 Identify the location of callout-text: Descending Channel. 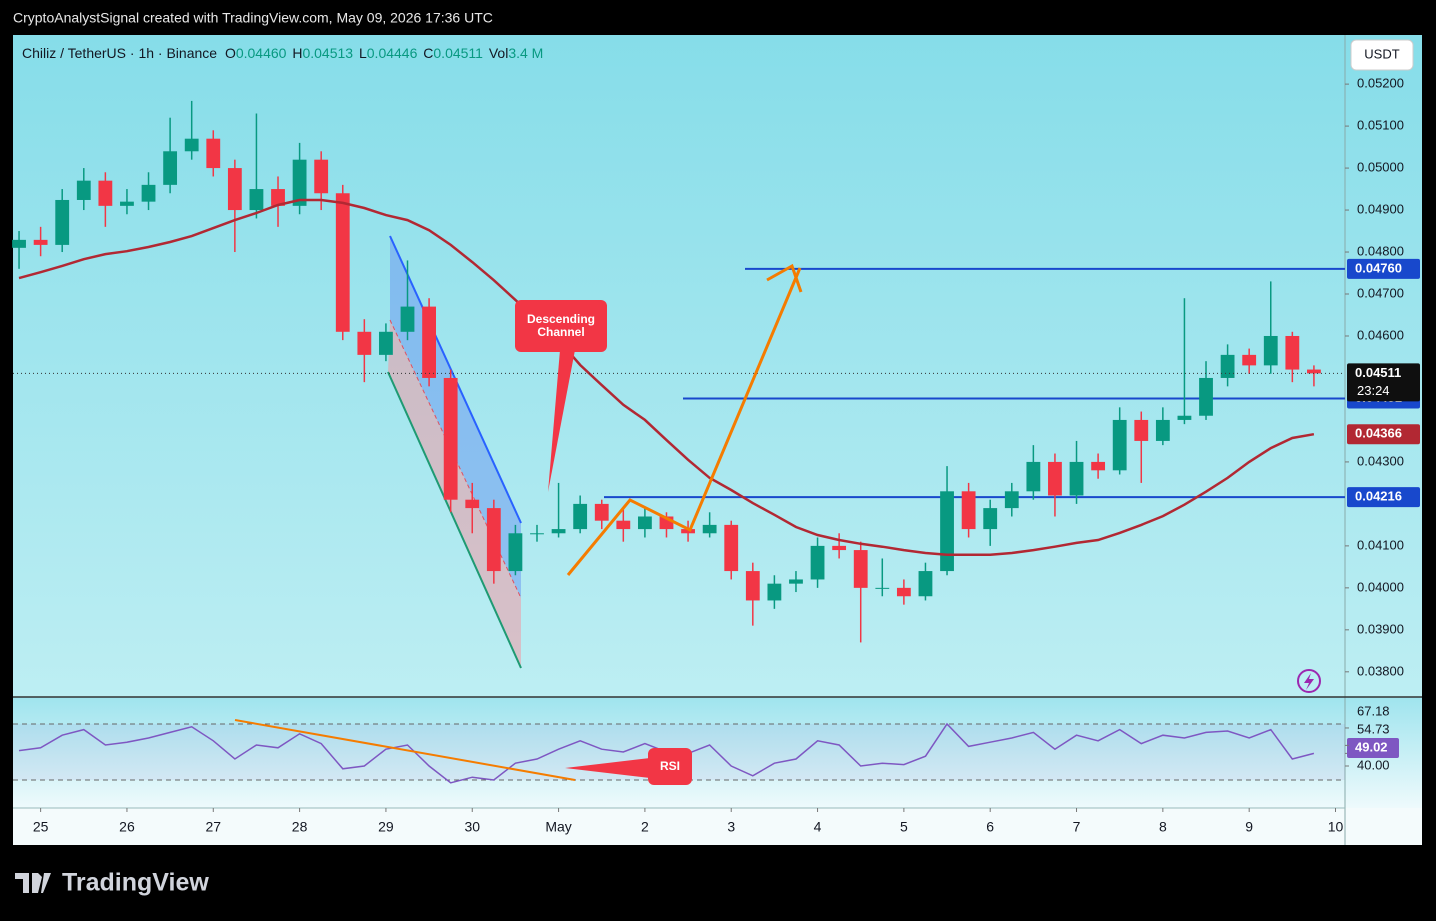
(561, 325).